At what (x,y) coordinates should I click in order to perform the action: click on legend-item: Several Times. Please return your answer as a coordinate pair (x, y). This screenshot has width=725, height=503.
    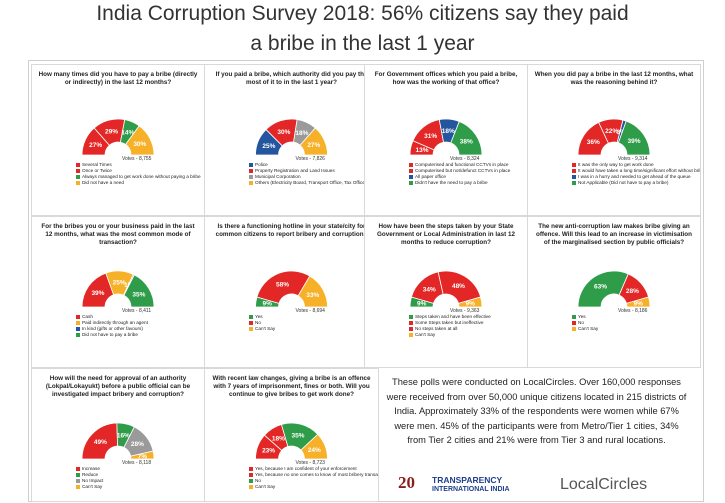
    Looking at the image, I should click on (138, 165).